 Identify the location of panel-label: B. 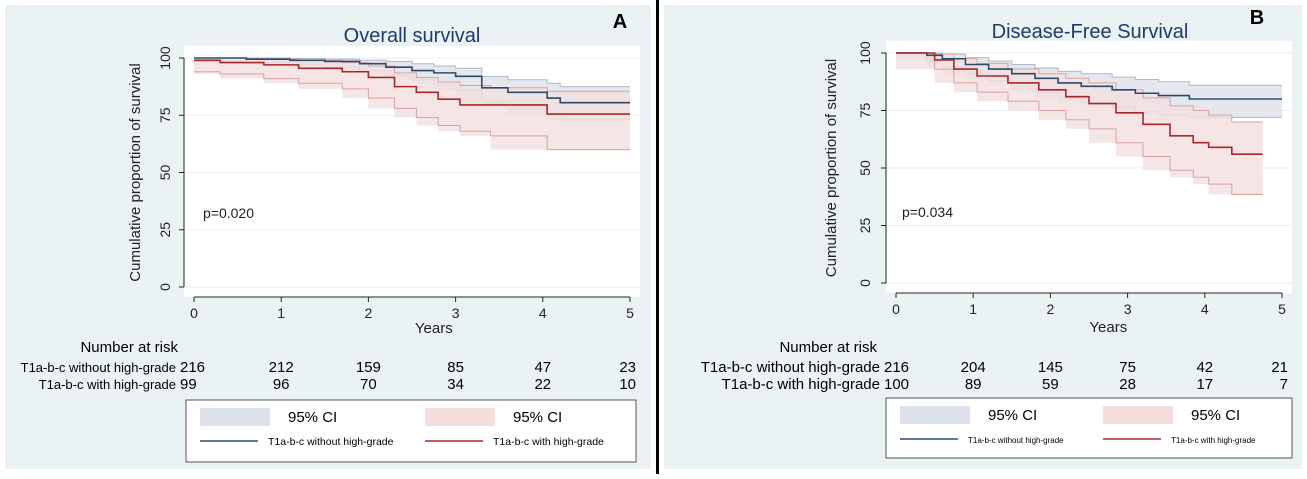
(1257, 18).